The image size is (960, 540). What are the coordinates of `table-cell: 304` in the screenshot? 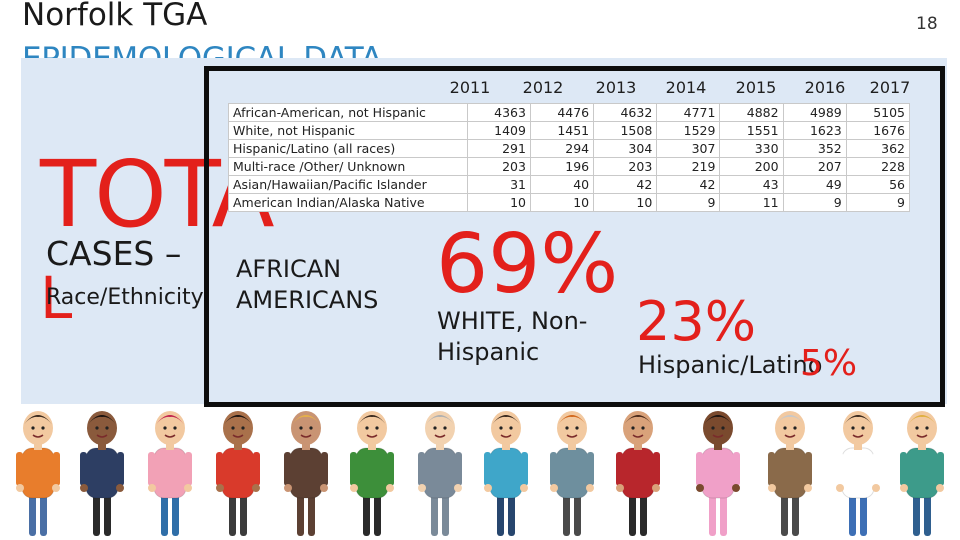 It's located at (625, 148).